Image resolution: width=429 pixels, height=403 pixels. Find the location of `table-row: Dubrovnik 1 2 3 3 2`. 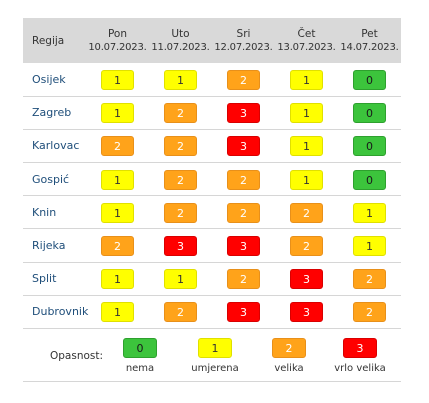

table-row: Dubrovnik 1 2 3 3 2 is located at coordinates (212, 312).